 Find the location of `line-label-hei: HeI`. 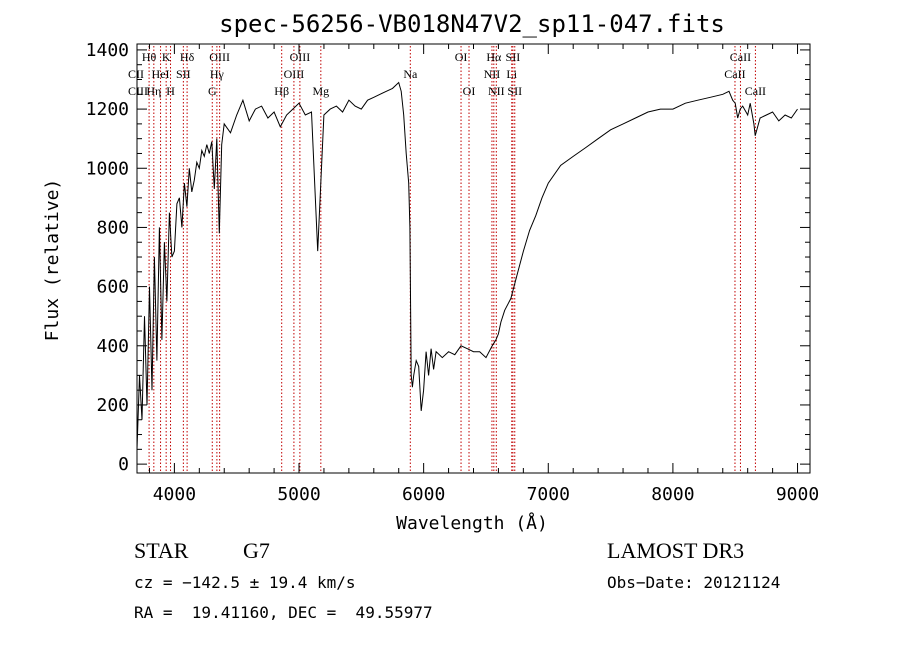

line-label-hei: HeI is located at coordinates (161, 74).